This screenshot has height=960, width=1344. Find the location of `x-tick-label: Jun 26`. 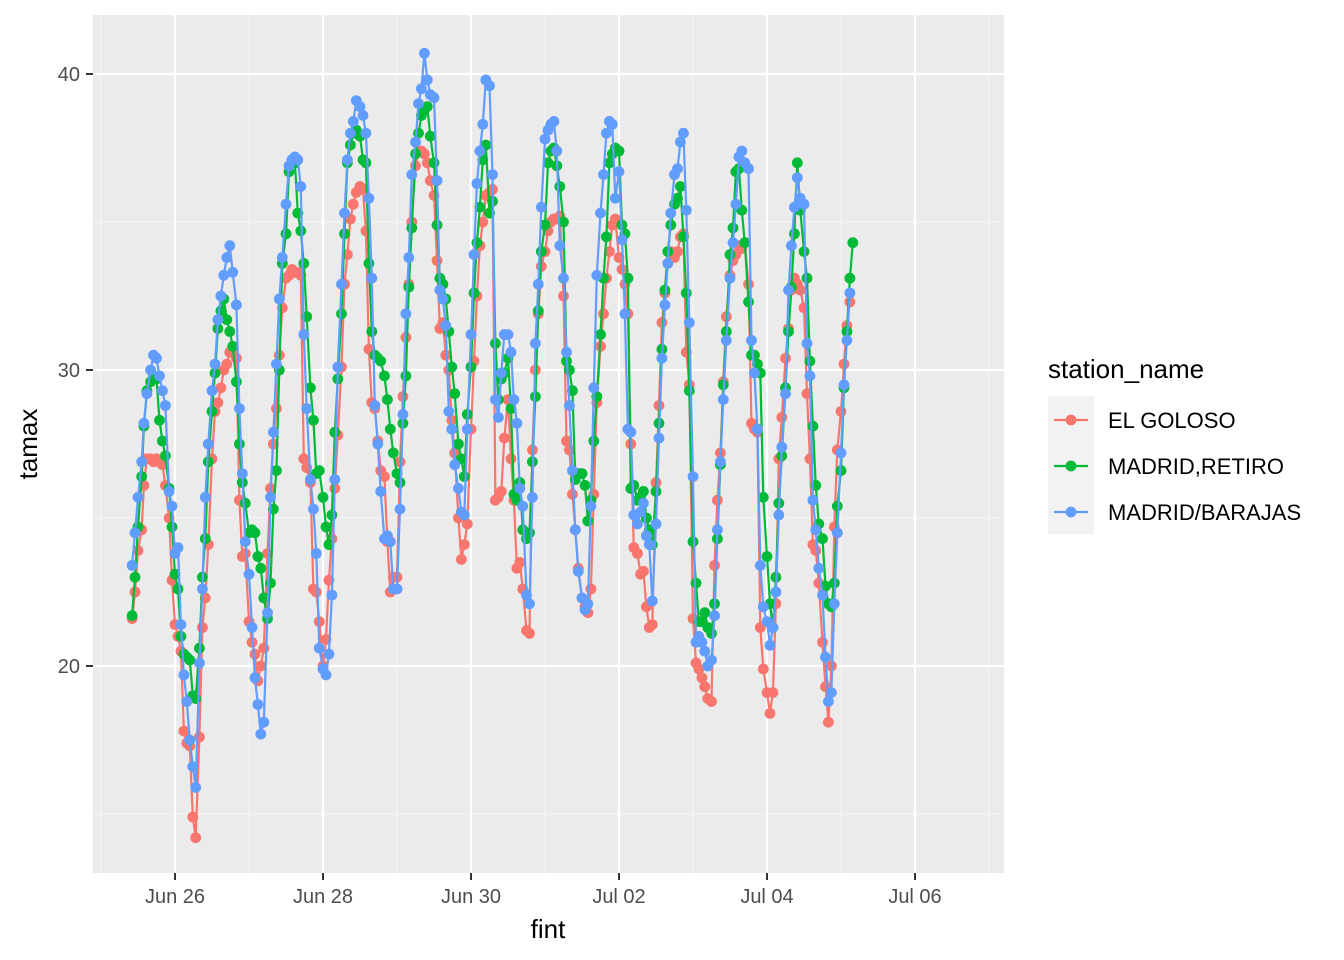

x-tick-label: Jun 26 is located at coordinates (175, 897).